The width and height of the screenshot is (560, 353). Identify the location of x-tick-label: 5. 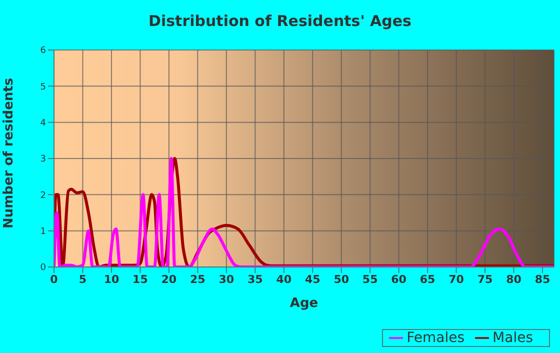
(82, 279).